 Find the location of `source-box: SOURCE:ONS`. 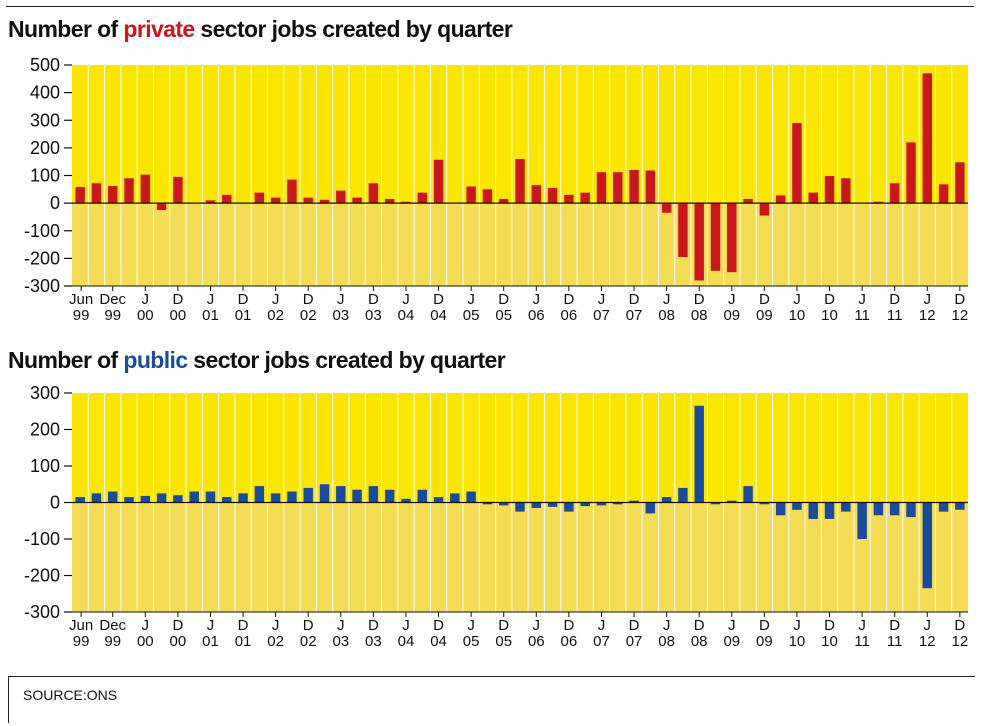

source-box: SOURCE:ONS is located at coordinates (491, 699).